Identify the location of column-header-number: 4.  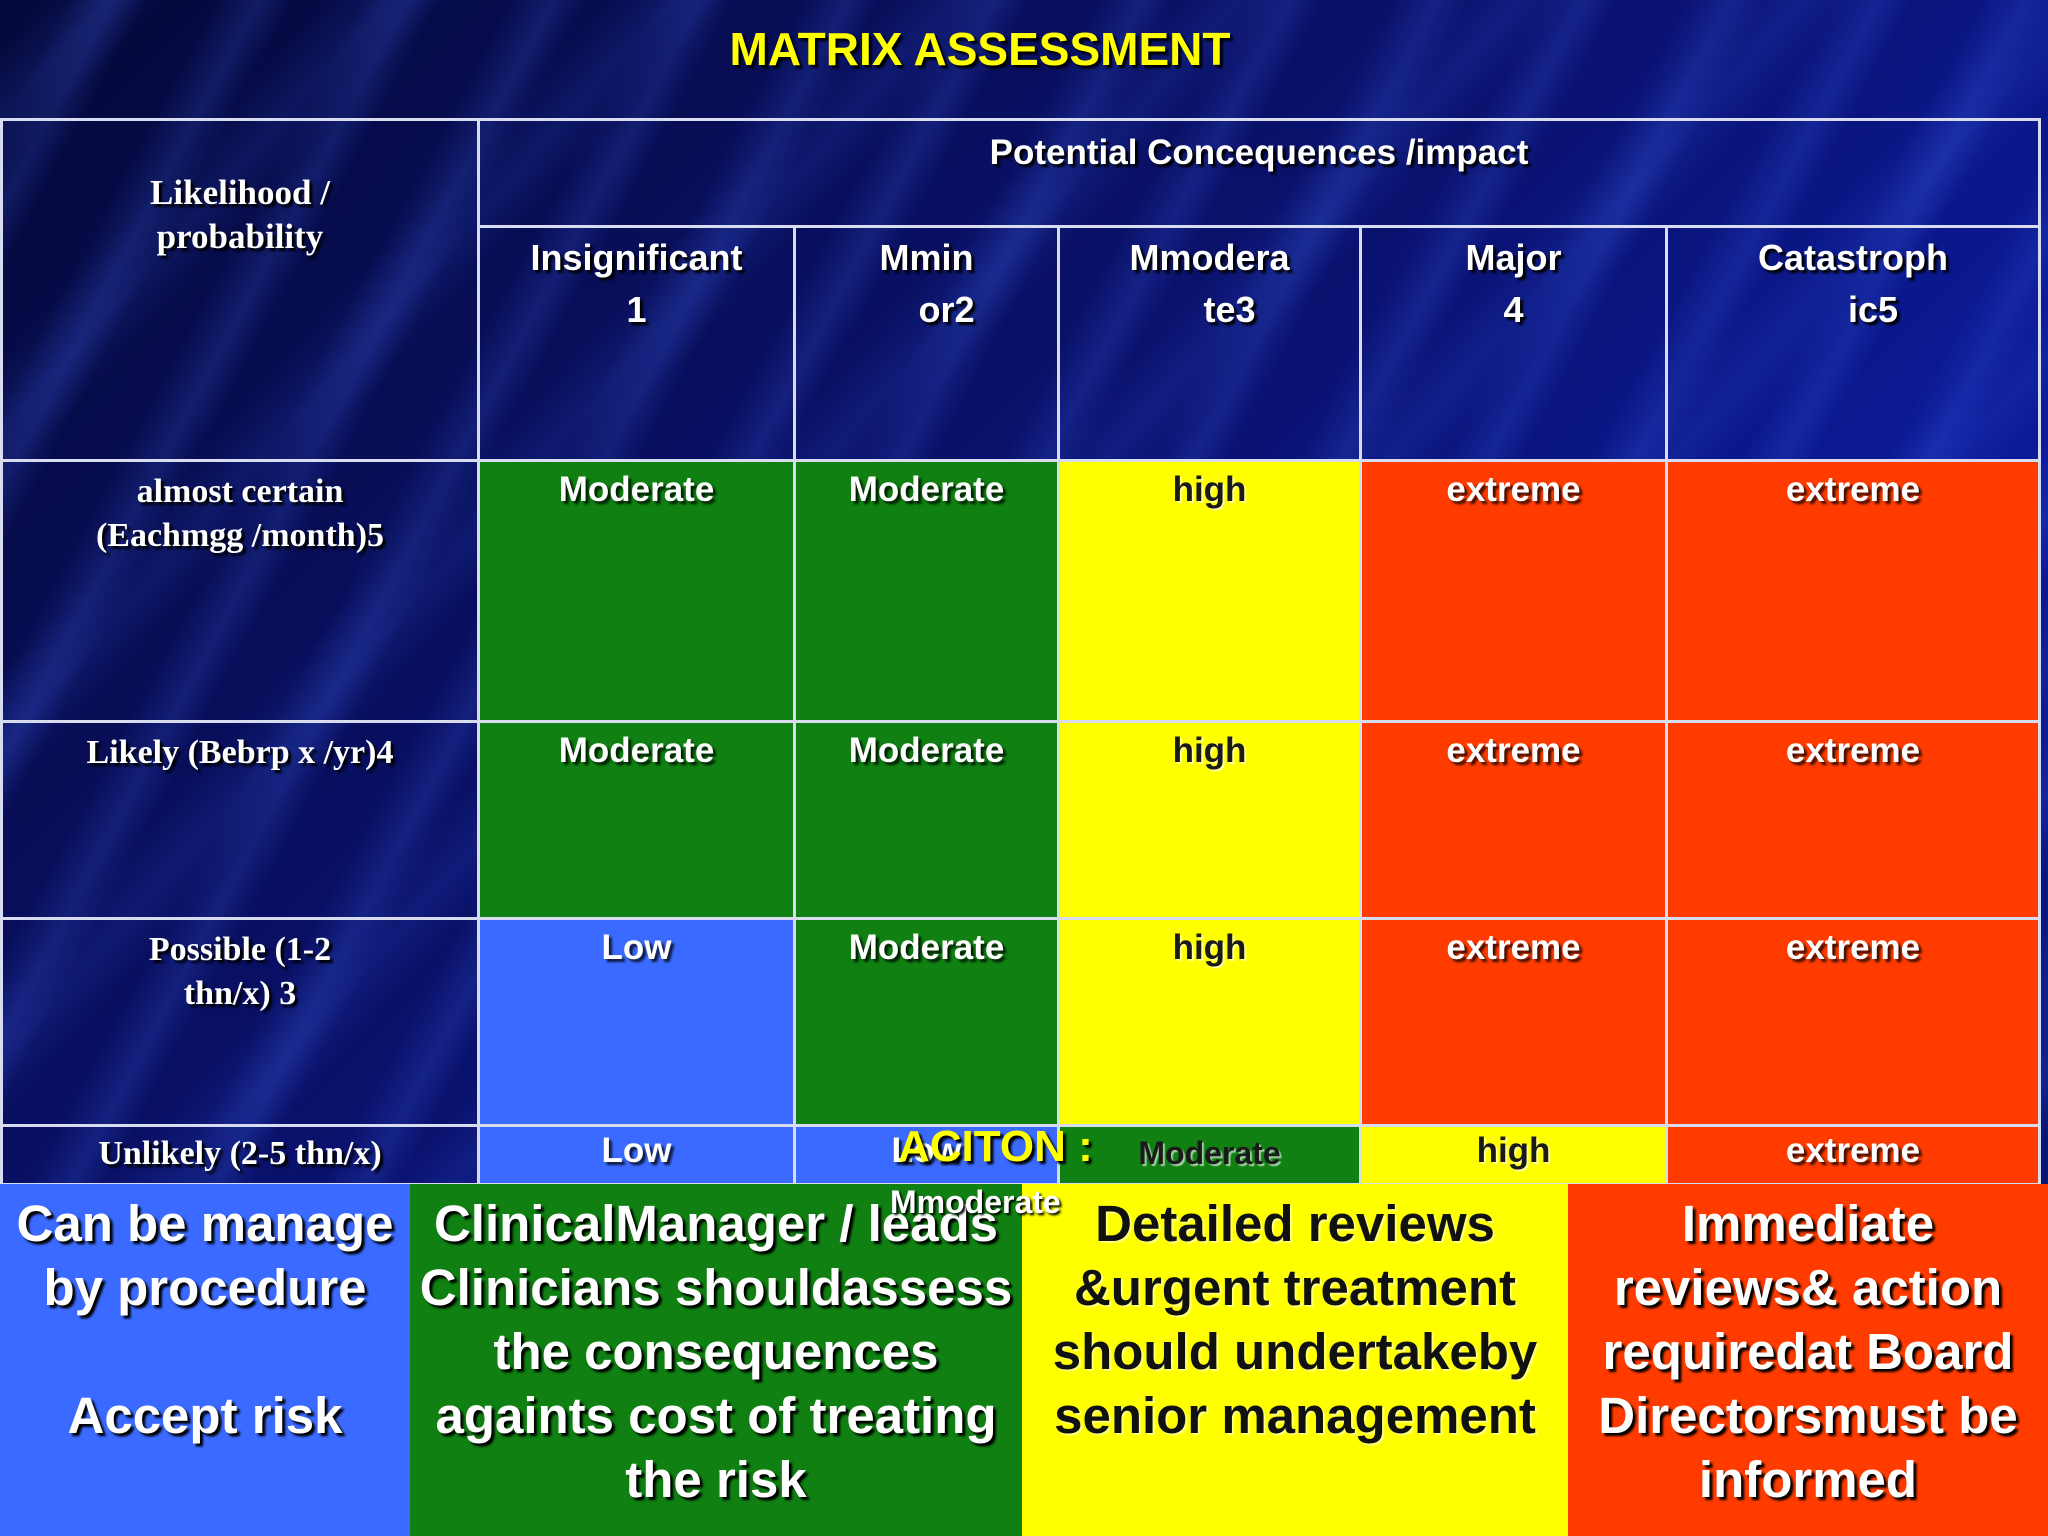
(1513, 309).